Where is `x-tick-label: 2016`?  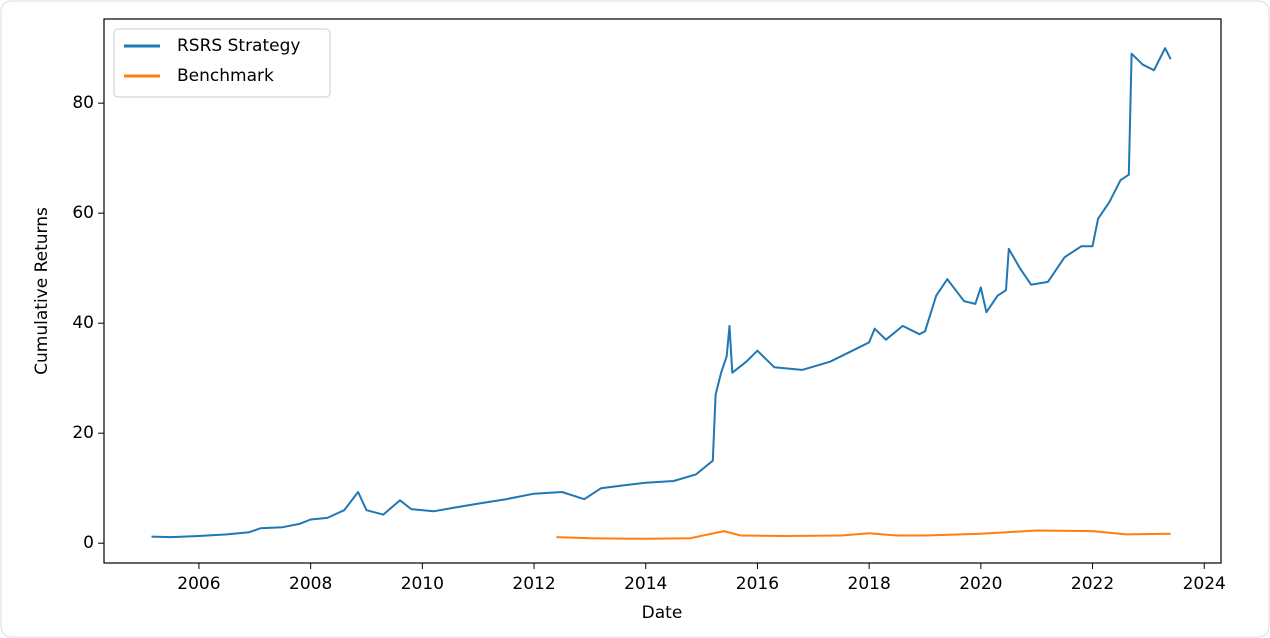 x-tick-label: 2016 is located at coordinates (757, 584).